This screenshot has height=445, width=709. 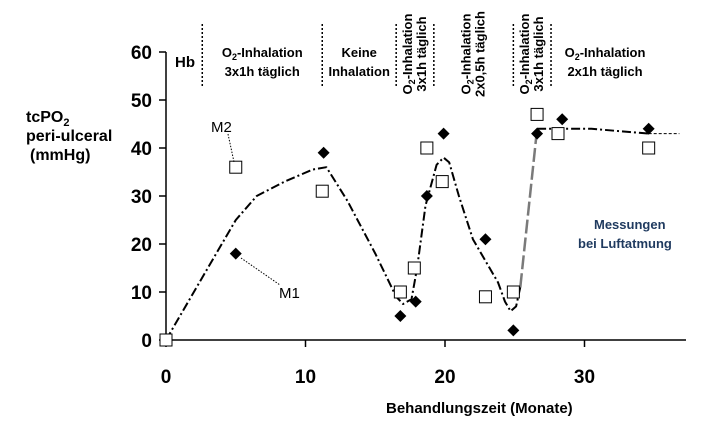 What do you see at coordinates (141, 101) in the screenshot?
I see `y-tick-label: 50` at bounding box center [141, 101].